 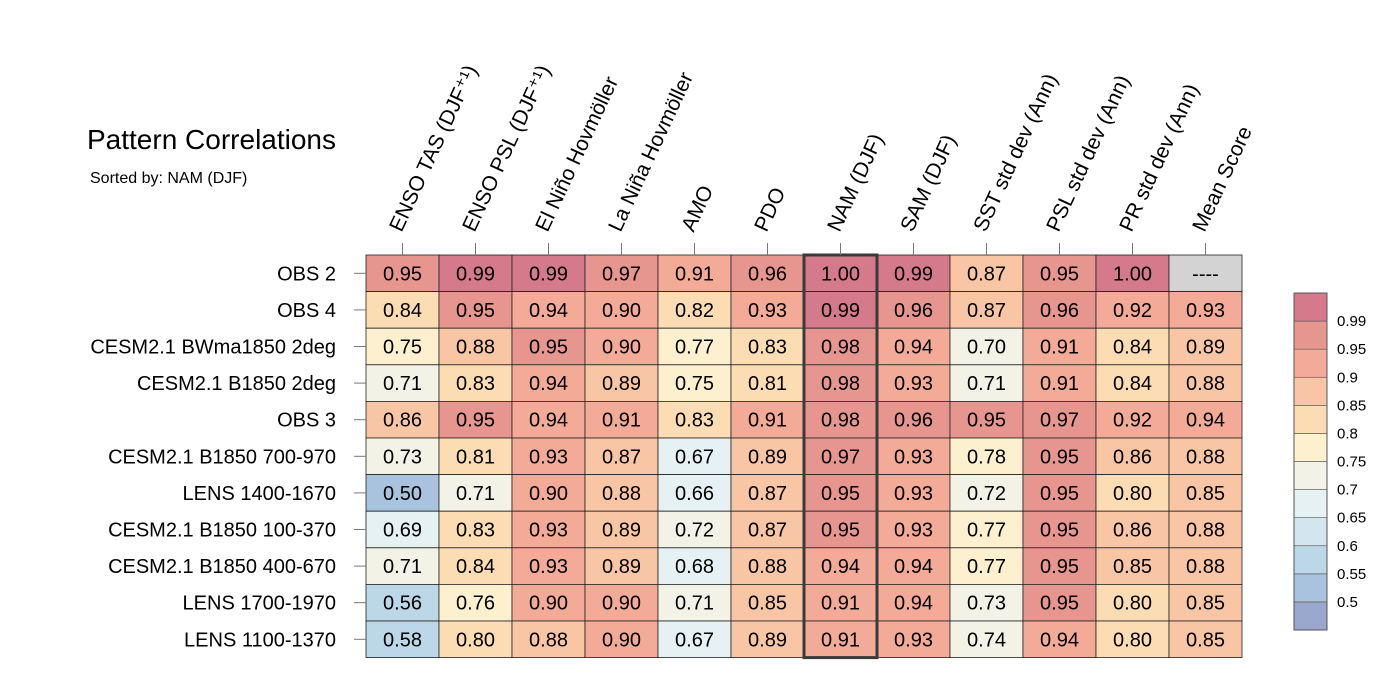 What do you see at coordinates (694, 457) in the screenshot?
I see `cell-value: 0.67` at bounding box center [694, 457].